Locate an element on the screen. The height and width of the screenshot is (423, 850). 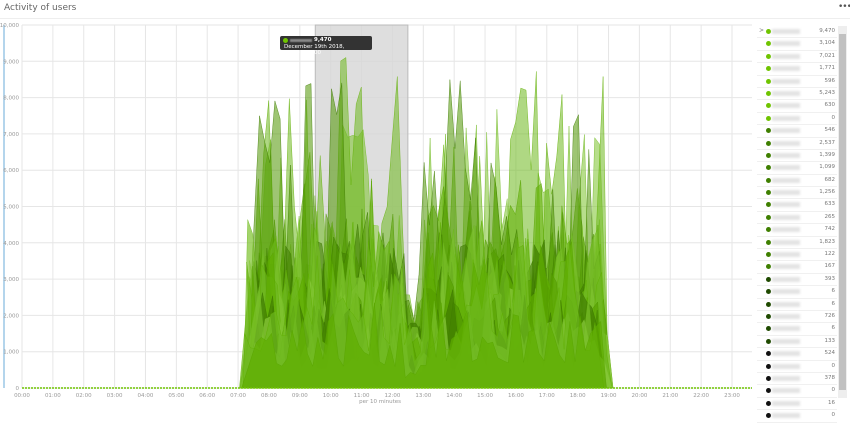
legend-item: 265 is located at coordinates (797, 218).